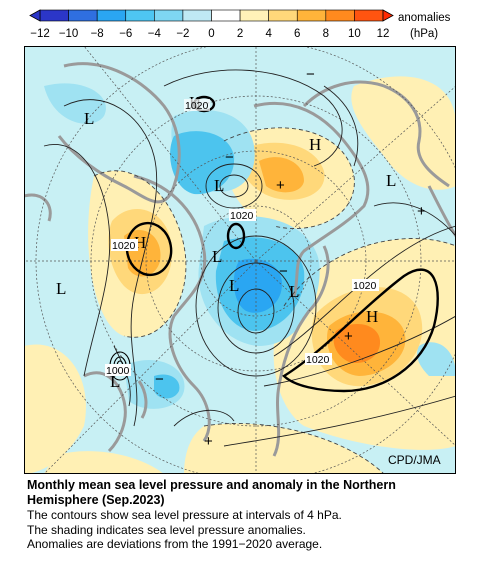 Image resolution: width=480 pixels, height=570 pixels. I want to click on colorbar-right-arrow, so click(388, 15).